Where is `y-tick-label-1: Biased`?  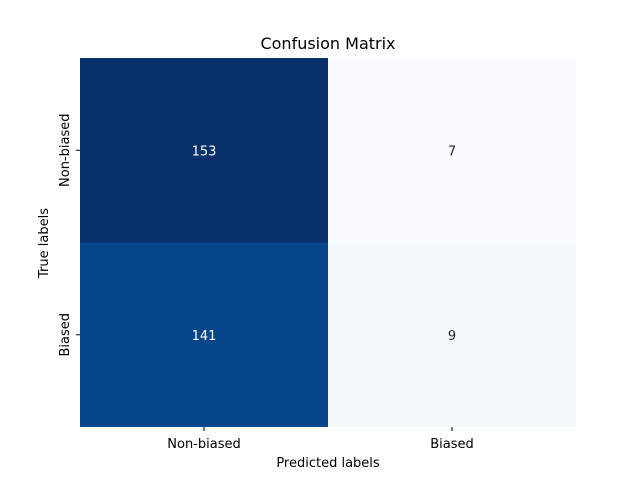
y-tick-label-1: Biased is located at coordinates (65, 335).